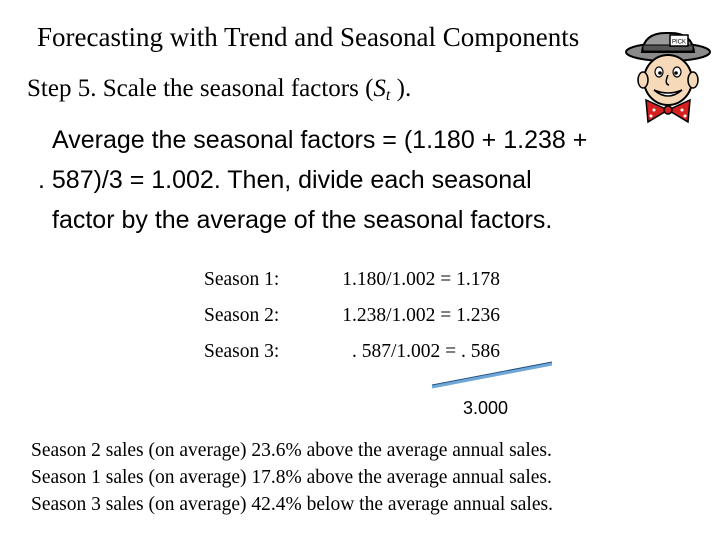 Image resolution: width=720 pixels, height=540 pixels. I want to click on season-label: Season 2:, so click(242, 315).